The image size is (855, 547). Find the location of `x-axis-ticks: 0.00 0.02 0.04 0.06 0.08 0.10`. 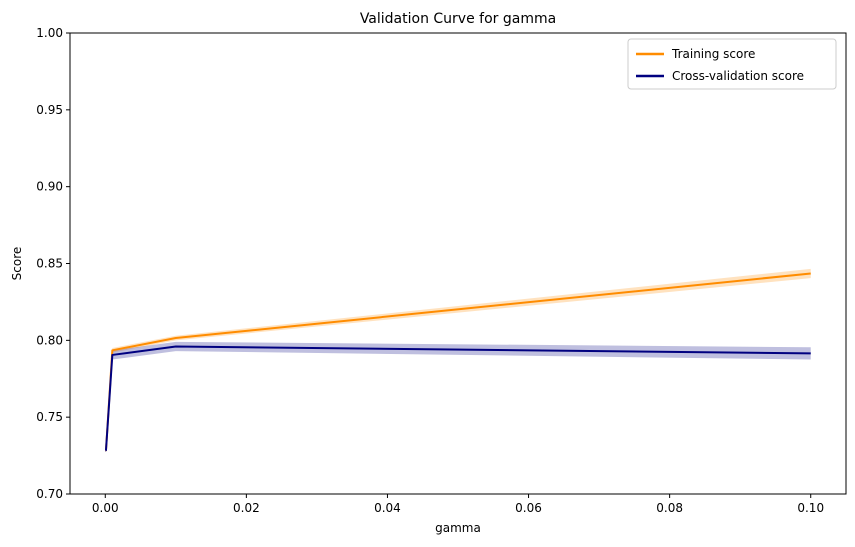

x-axis-ticks: 0.00 0.02 0.04 0.06 0.08 0.10 is located at coordinates (458, 504).